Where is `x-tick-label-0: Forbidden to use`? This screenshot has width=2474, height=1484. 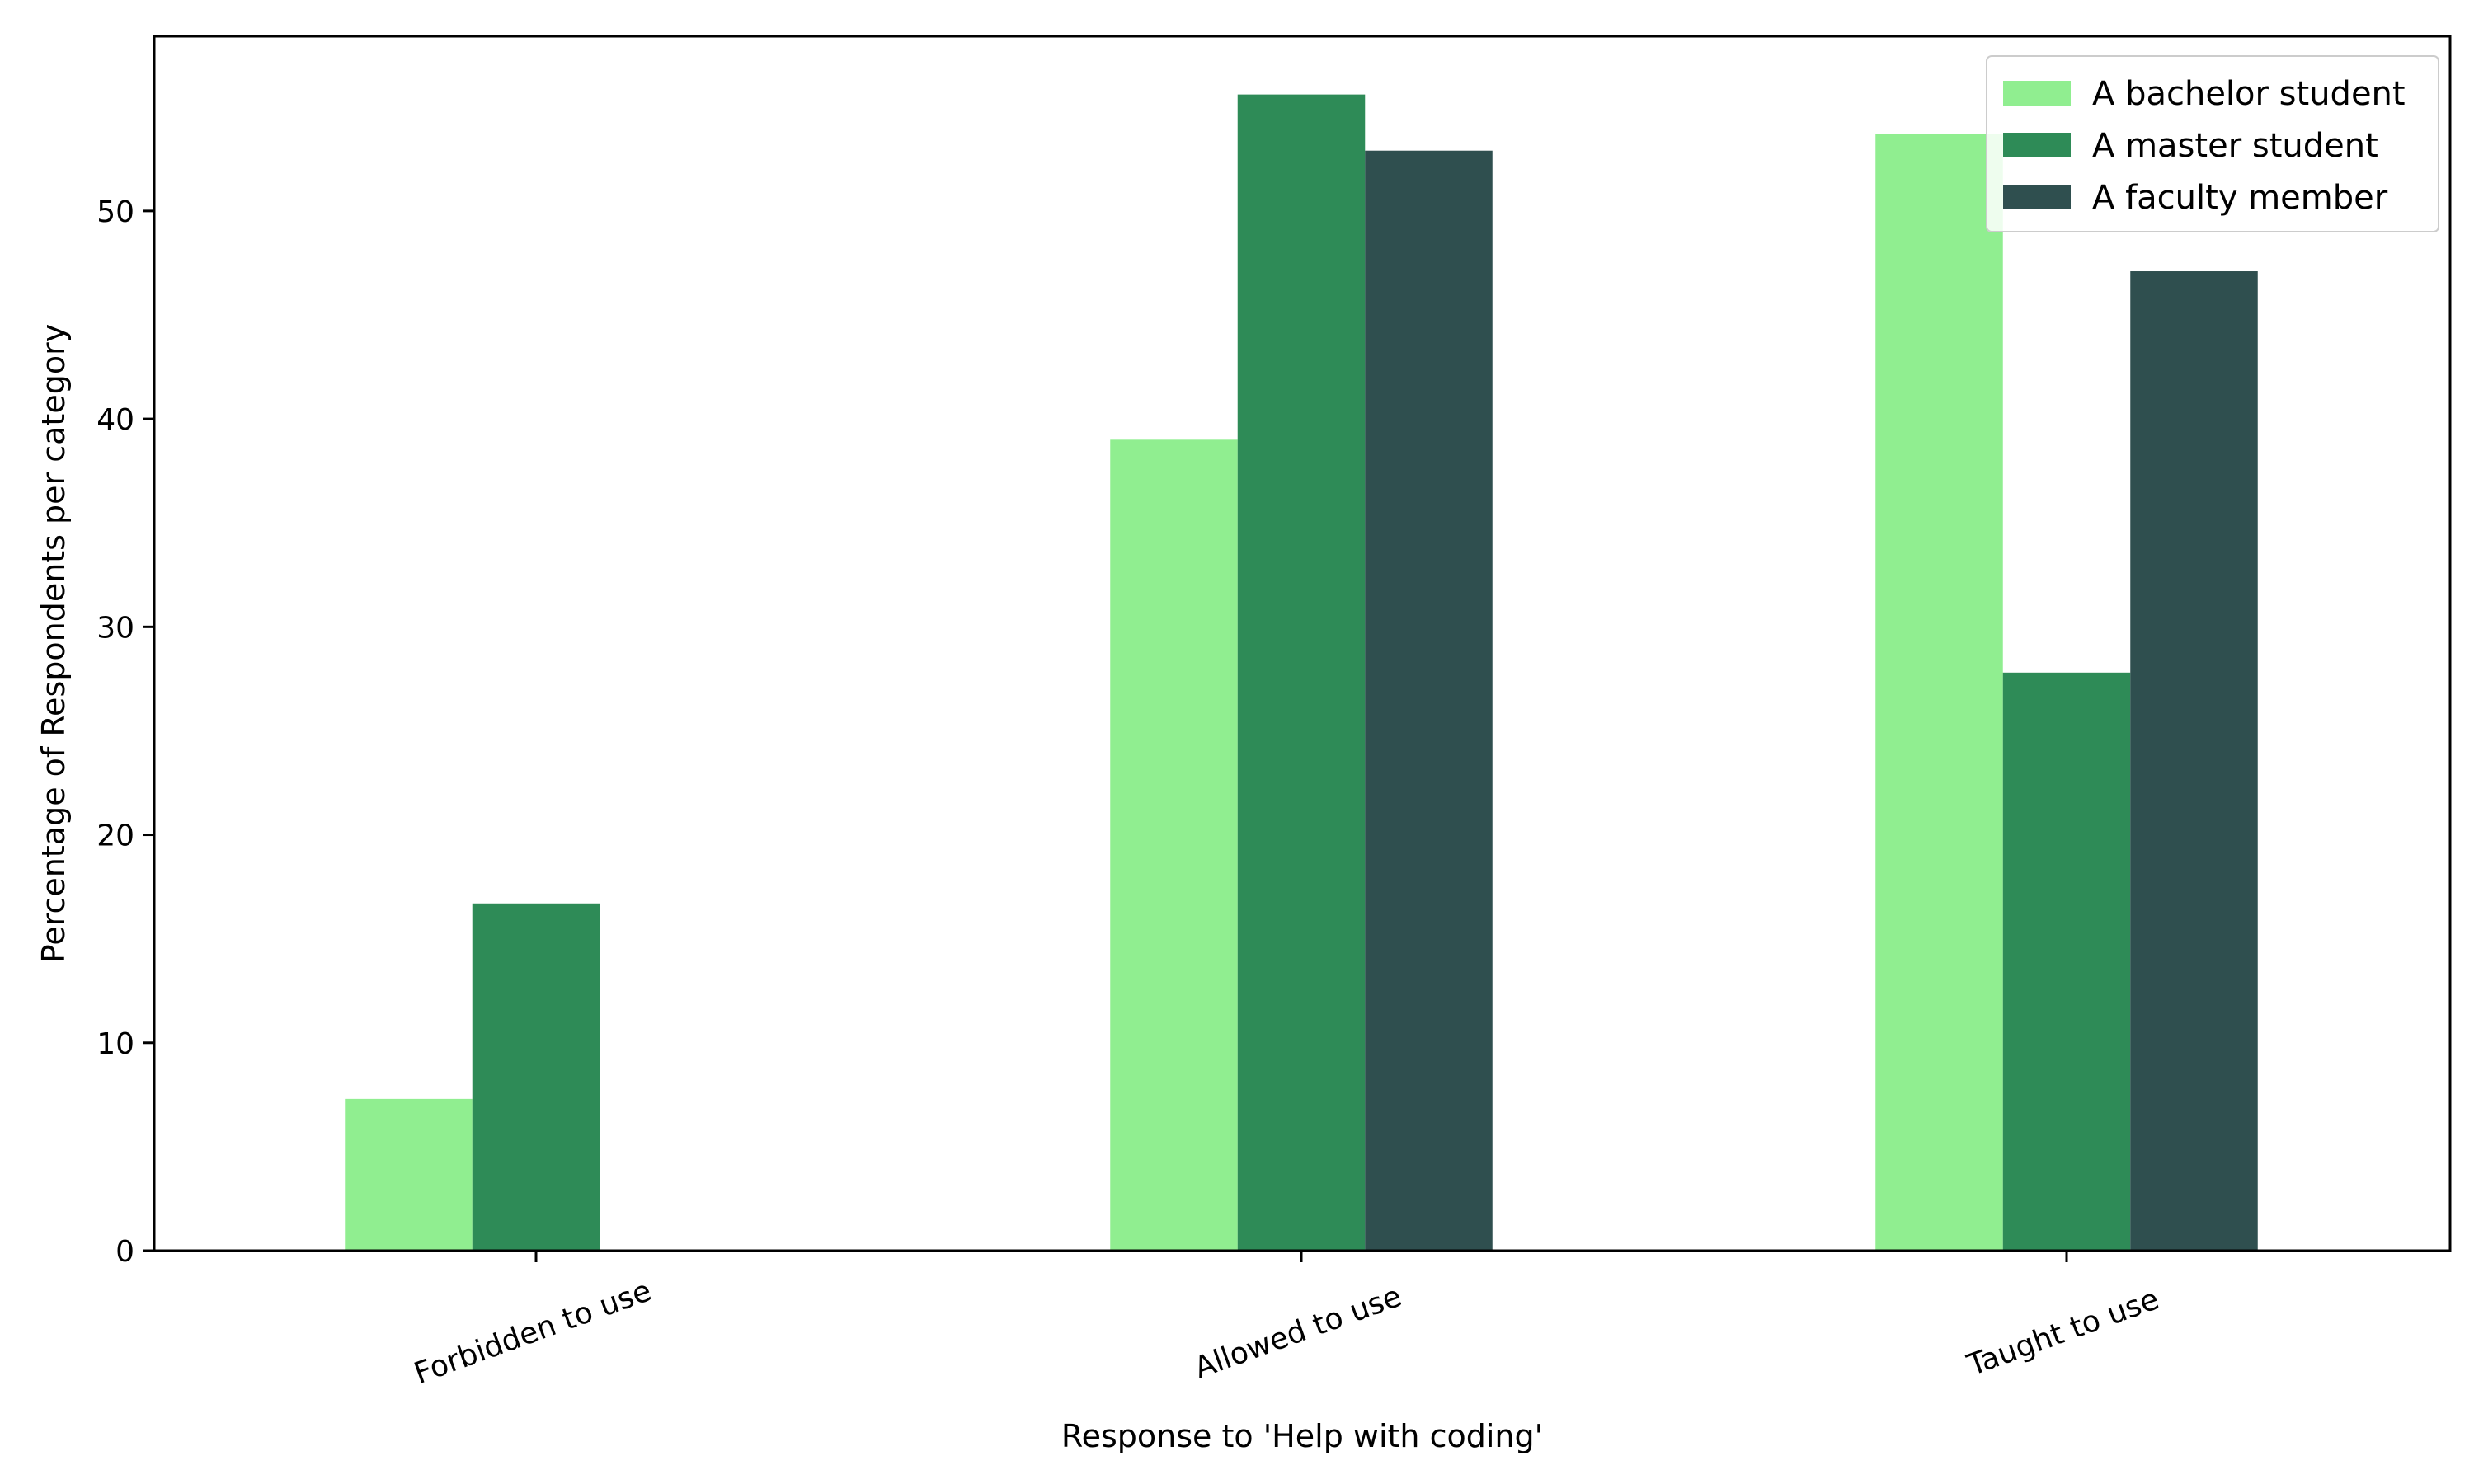
x-tick-label-0: Forbidden to use is located at coordinates (533, 1332).